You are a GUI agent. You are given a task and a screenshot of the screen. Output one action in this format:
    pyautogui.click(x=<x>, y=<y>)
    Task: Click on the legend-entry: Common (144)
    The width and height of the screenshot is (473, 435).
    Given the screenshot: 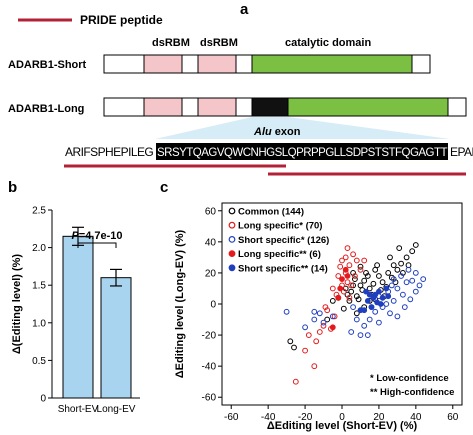 What is the action you would take?
    pyautogui.click(x=271, y=212)
    